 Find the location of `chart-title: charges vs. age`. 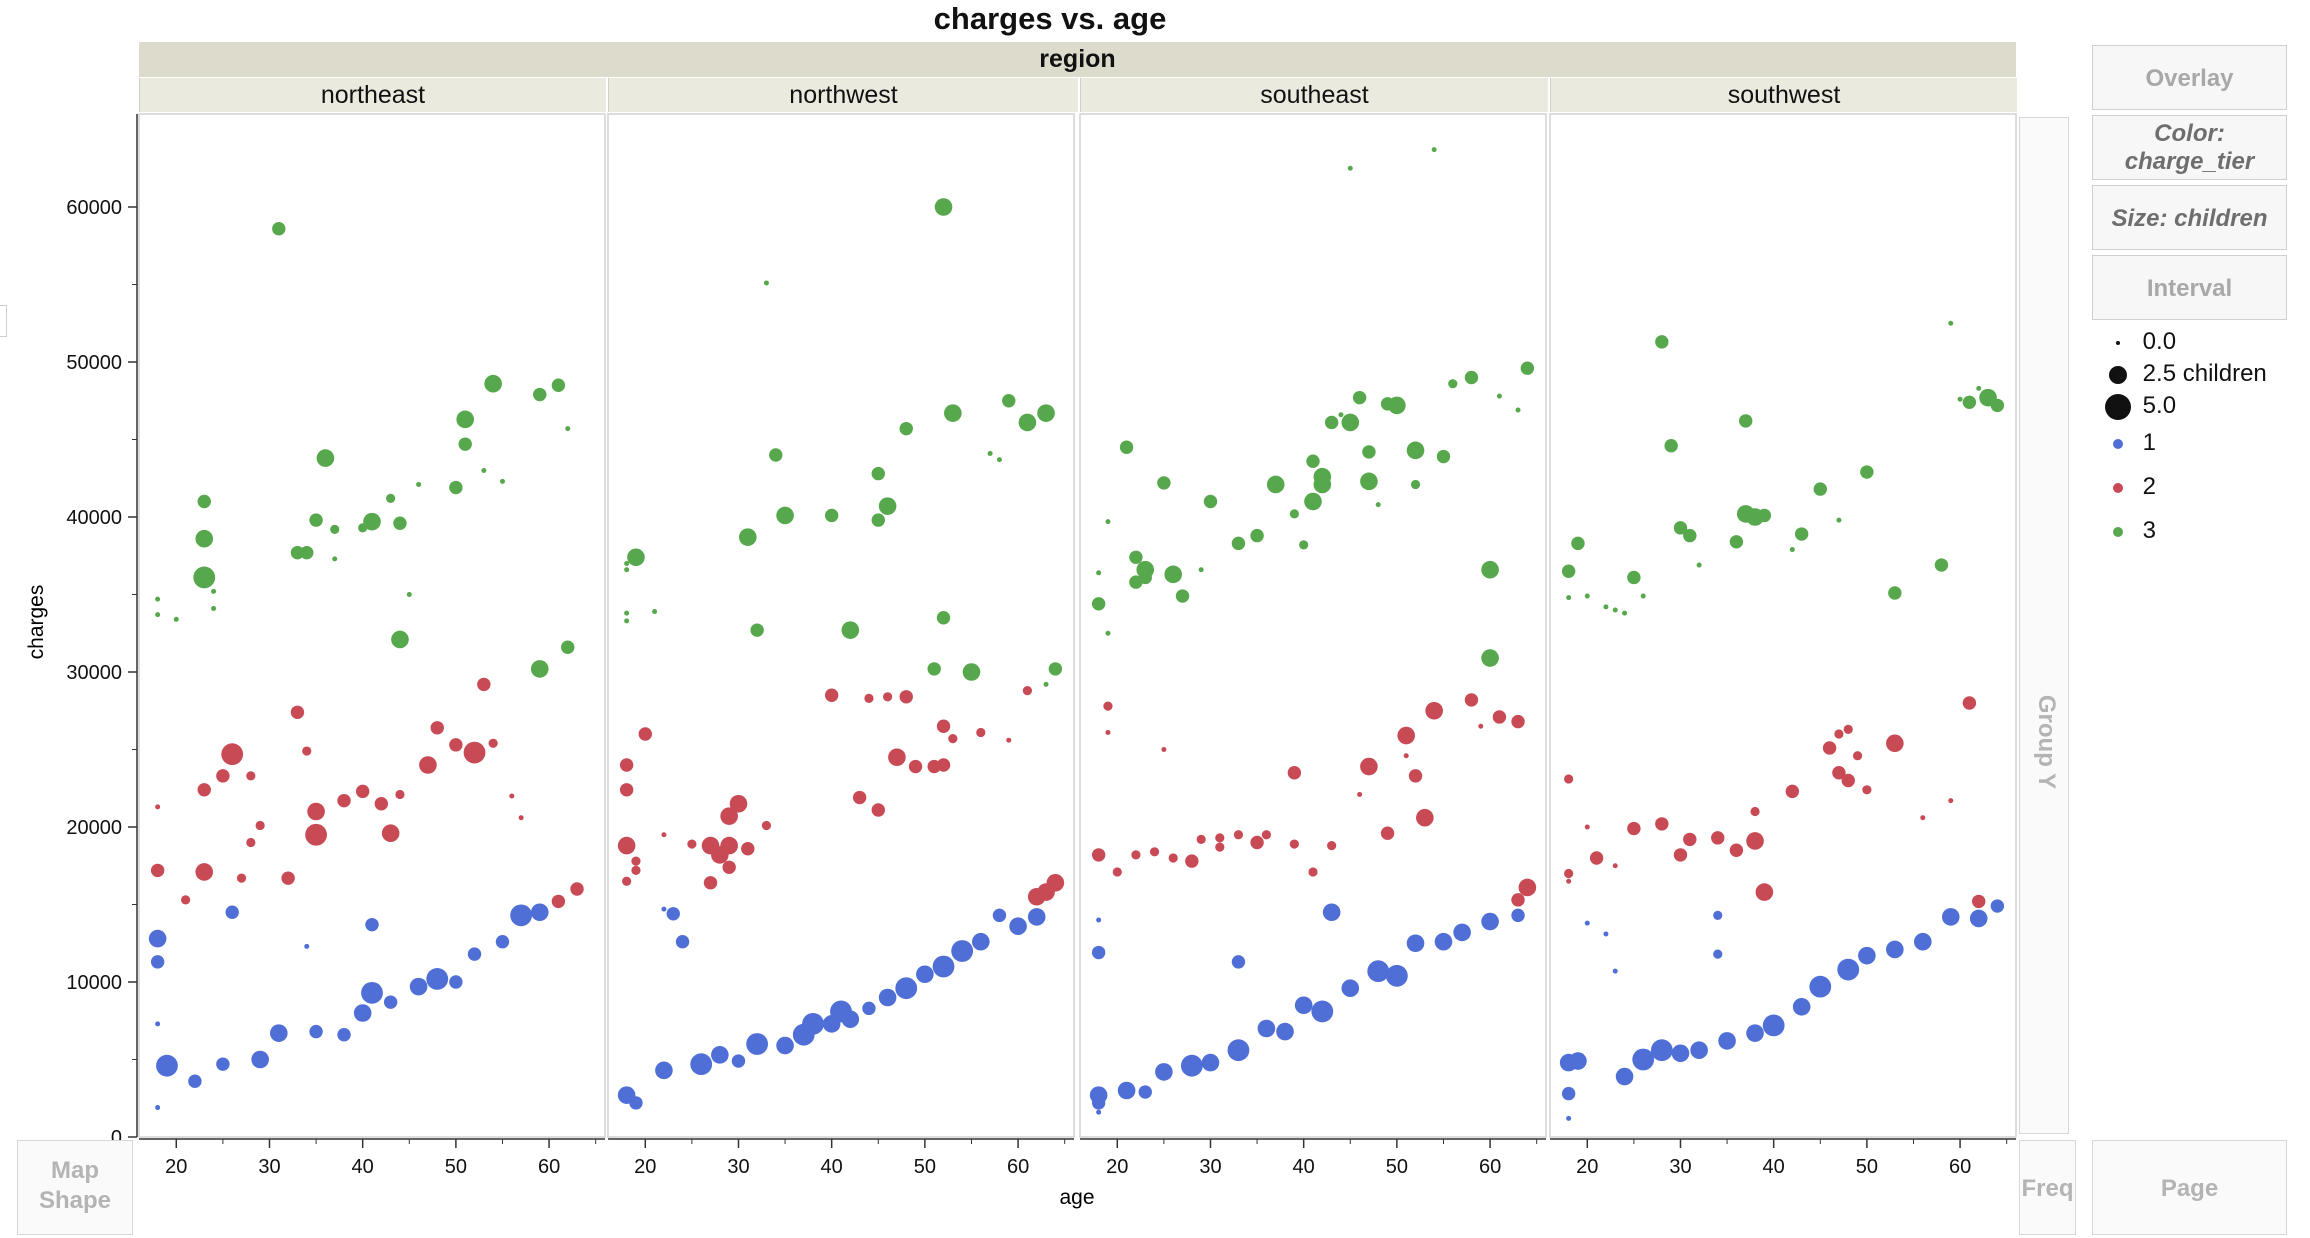

chart-title: charges vs. age is located at coordinates (1050, 18).